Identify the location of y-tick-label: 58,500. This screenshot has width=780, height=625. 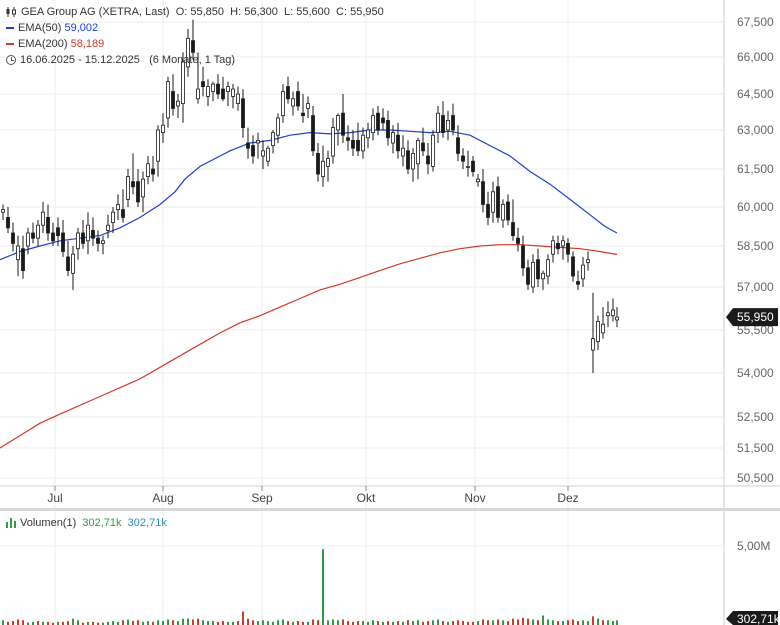
(755, 246).